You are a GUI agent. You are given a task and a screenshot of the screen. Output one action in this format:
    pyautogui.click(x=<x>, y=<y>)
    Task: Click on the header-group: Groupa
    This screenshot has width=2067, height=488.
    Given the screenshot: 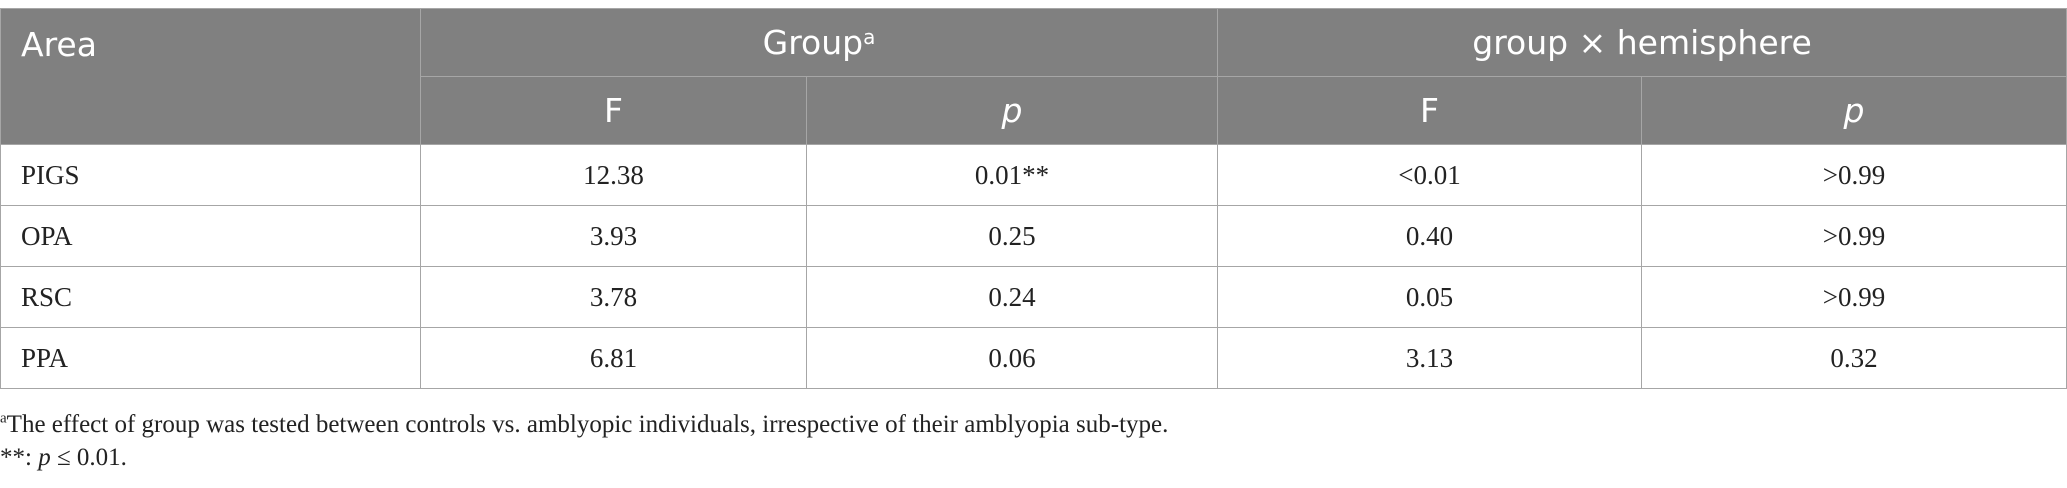 What is the action you would take?
    pyautogui.click(x=819, y=42)
    